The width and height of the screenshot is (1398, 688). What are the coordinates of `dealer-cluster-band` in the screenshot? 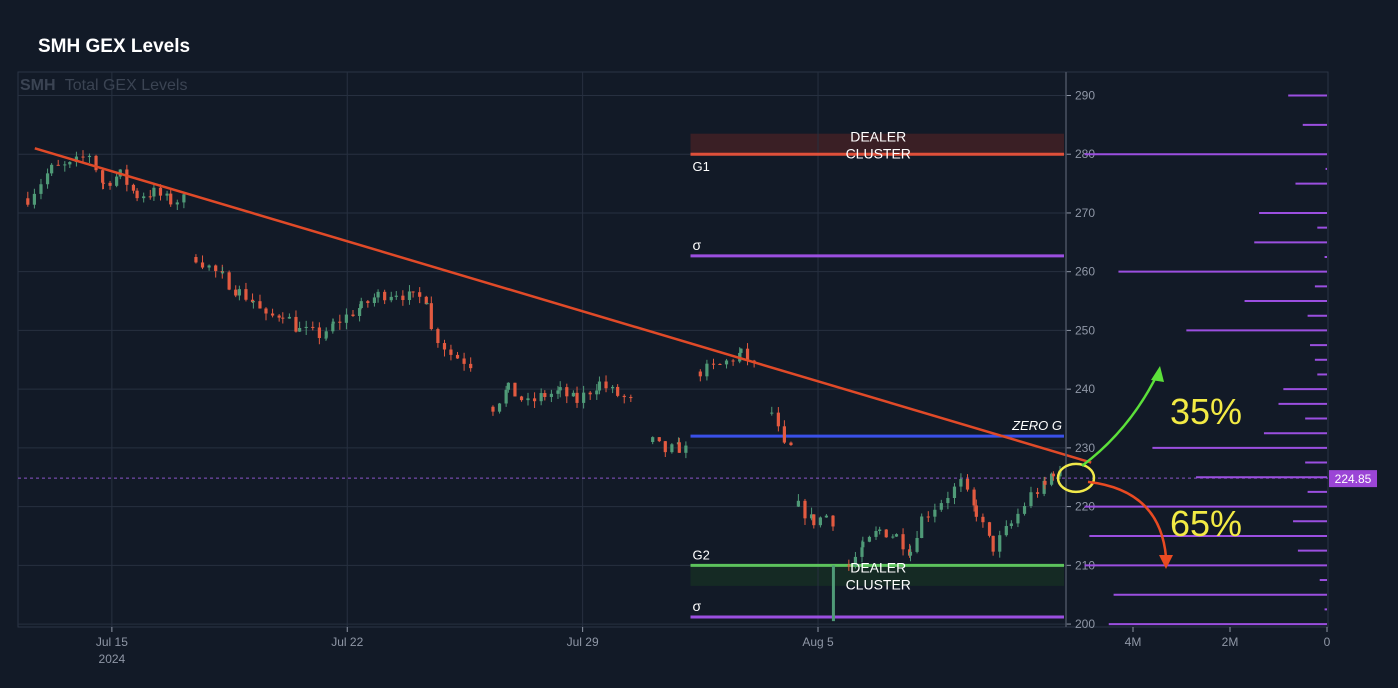 It's located at (877, 144).